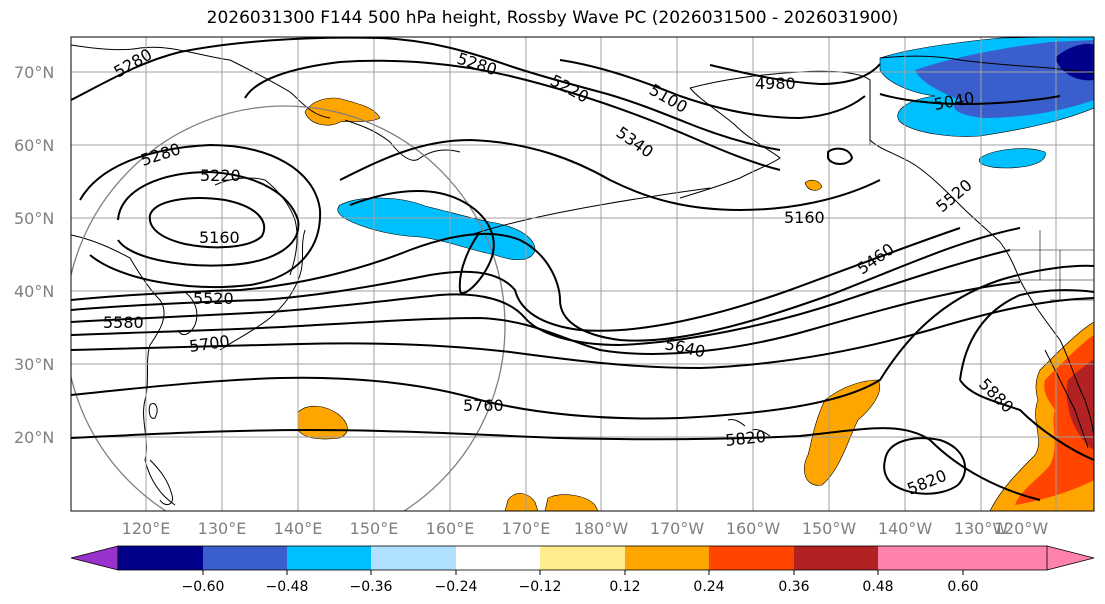 This screenshot has width=1105, height=604. What do you see at coordinates (1012, 158) in the screenshot?
I see `anomaly-negative-canada` at bounding box center [1012, 158].